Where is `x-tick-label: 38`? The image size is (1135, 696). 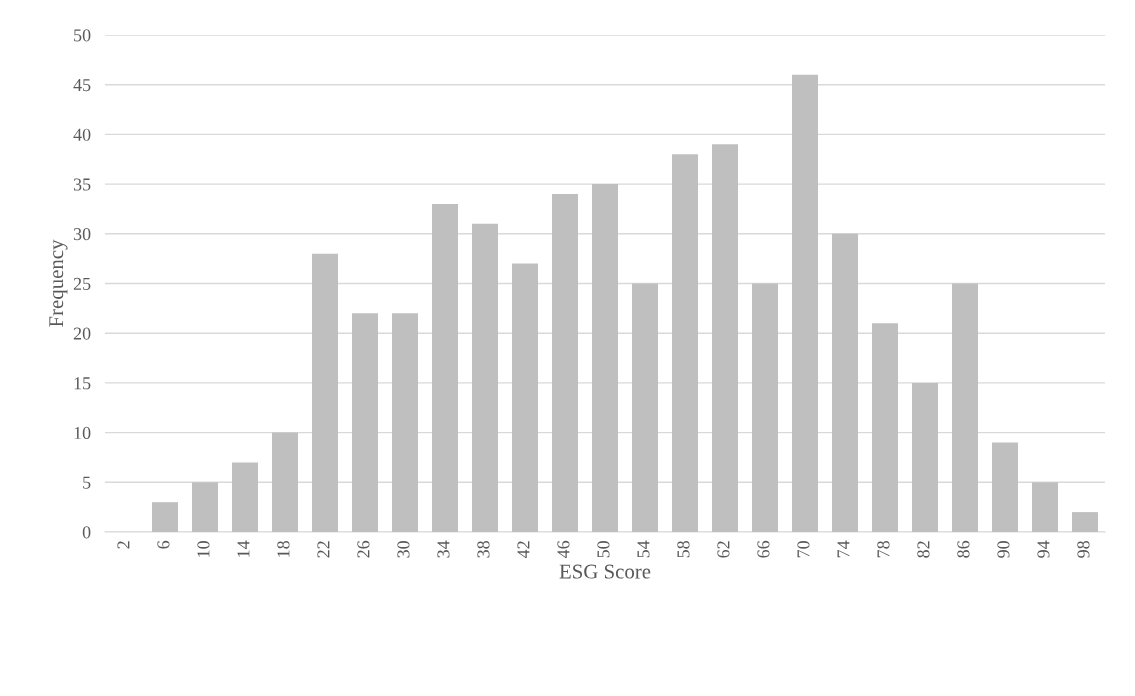 x-tick-label: 38 is located at coordinates (483, 549).